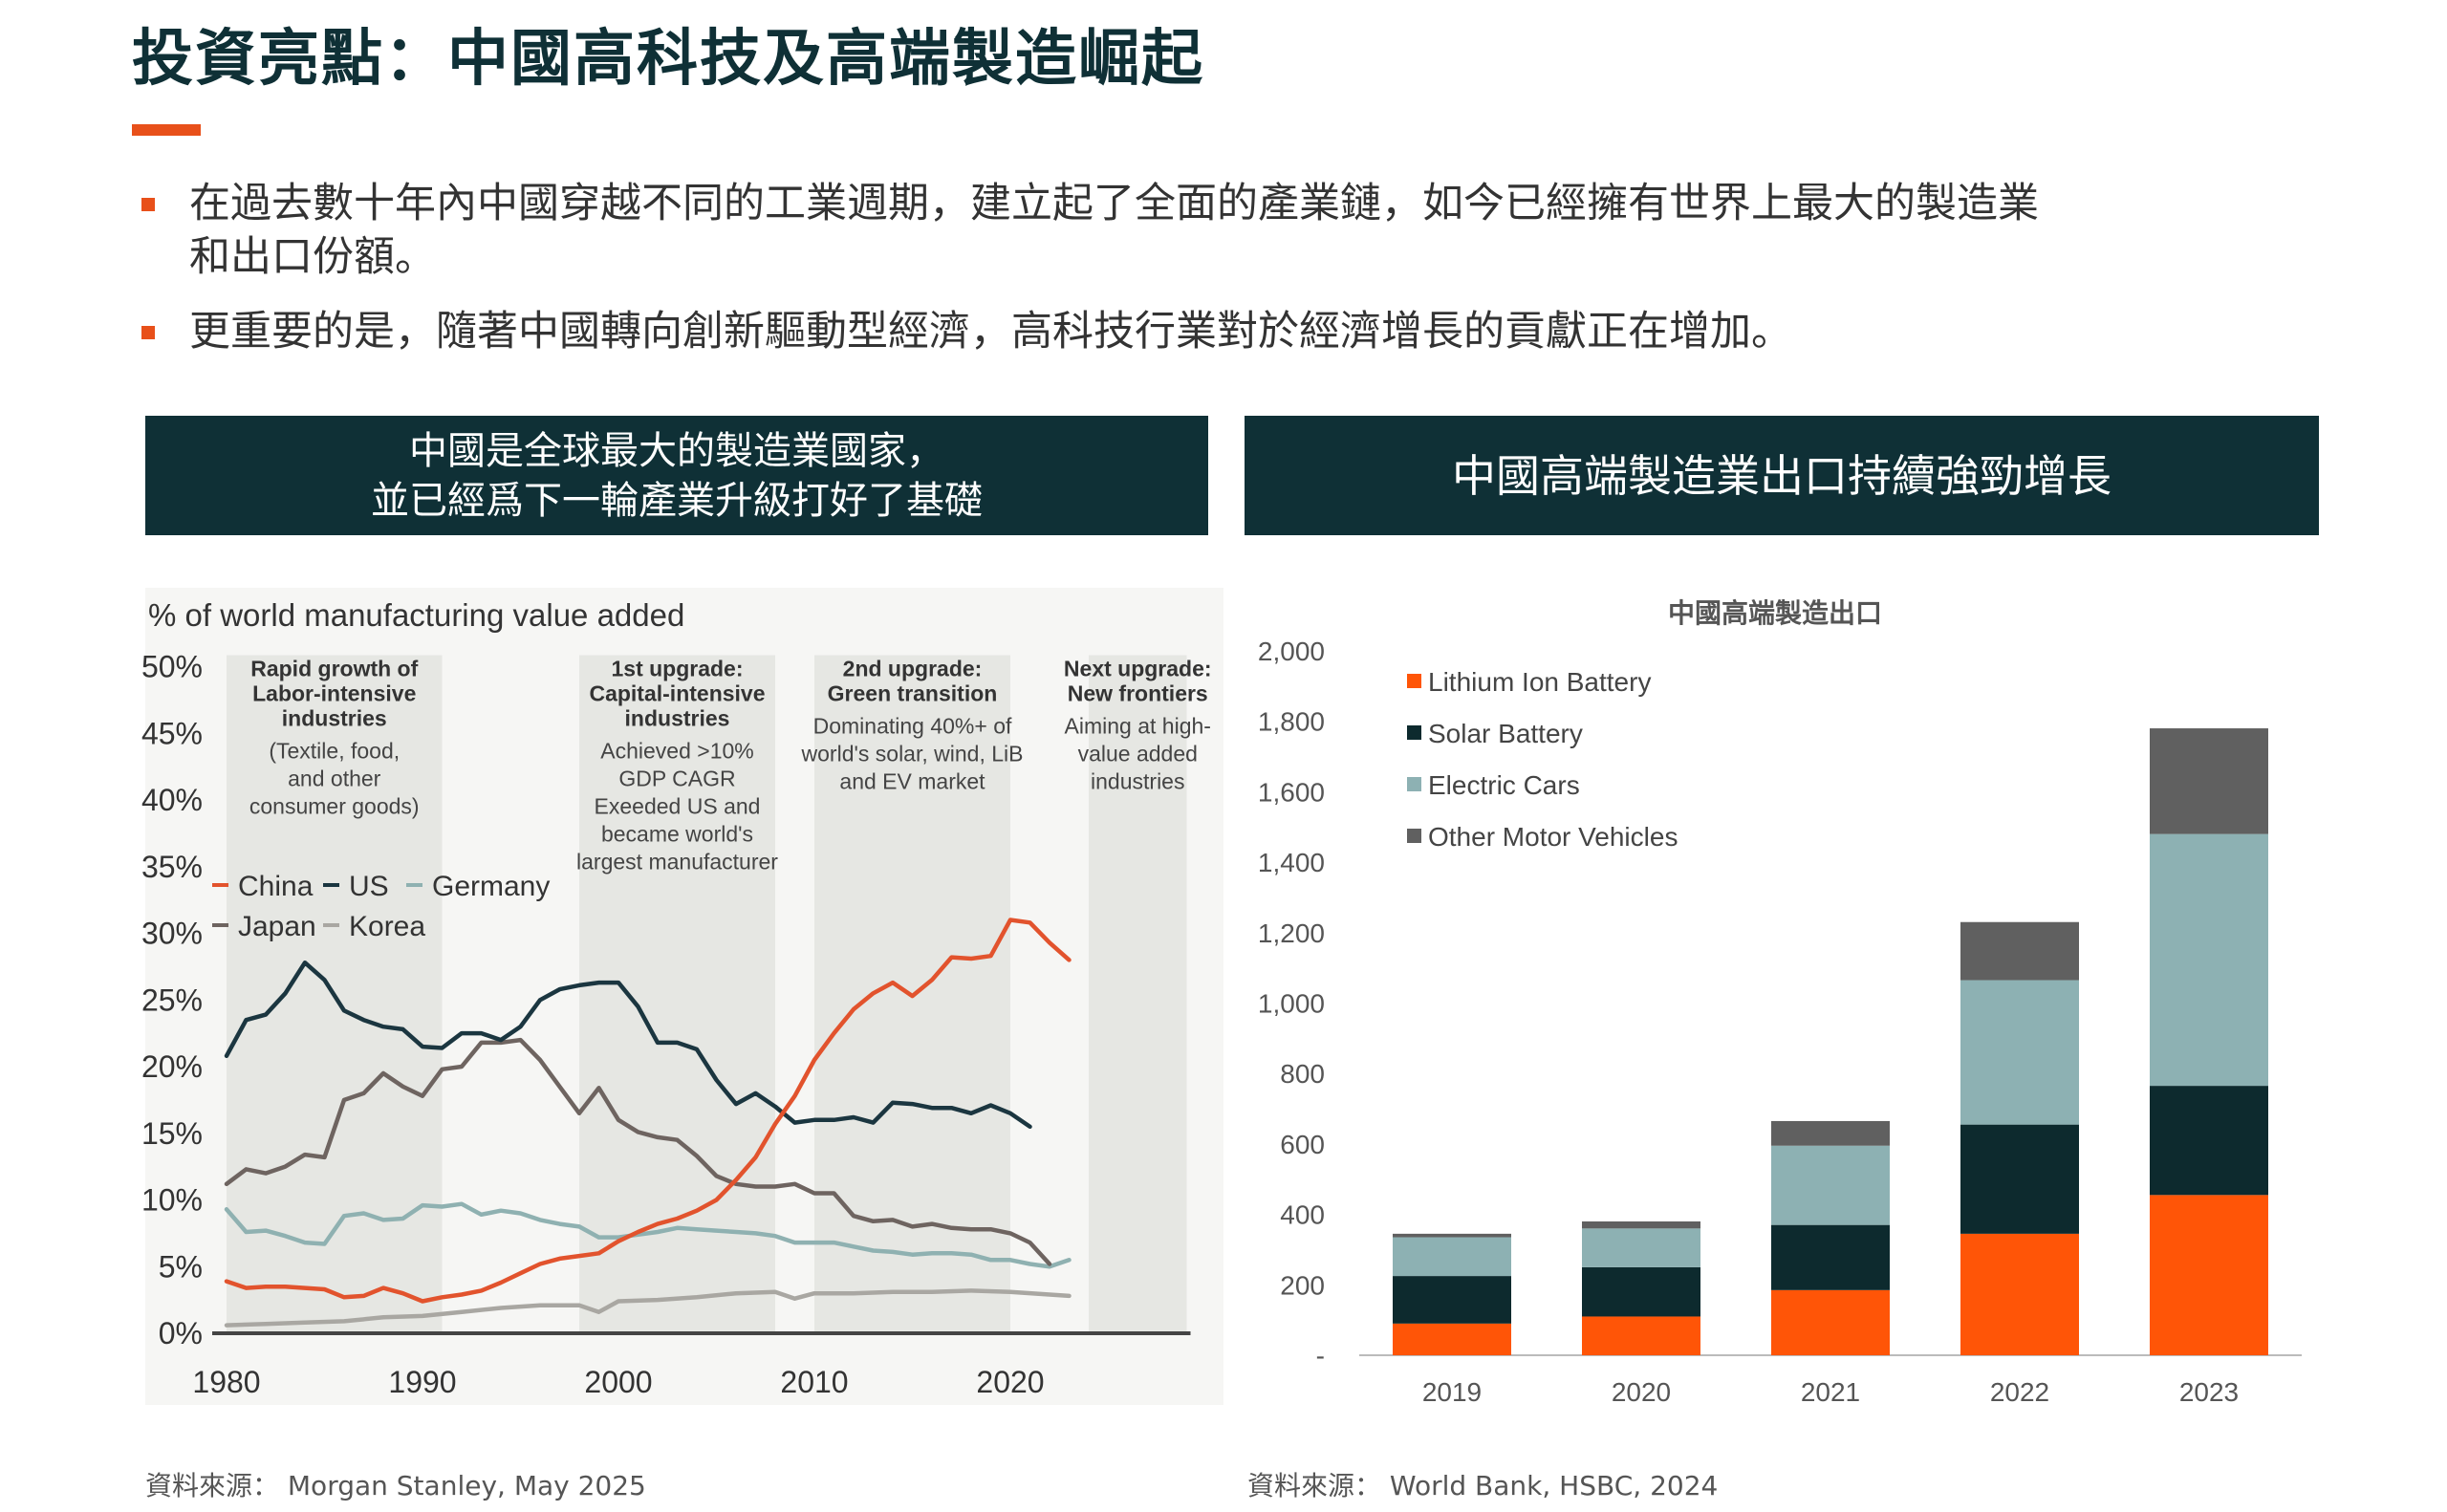 This screenshot has width=2447, height=1512. Describe the element at coordinates (814, 1382) in the screenshot. I see `x-tick-label: 2010` at that location.